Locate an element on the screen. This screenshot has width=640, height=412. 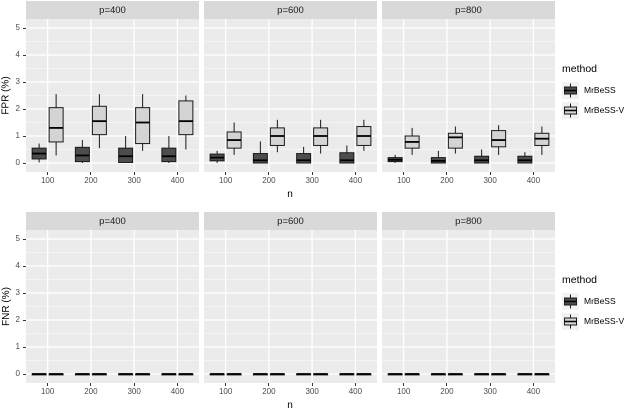
facet-strip-label: p=400 is located at coordinates (112, 10).